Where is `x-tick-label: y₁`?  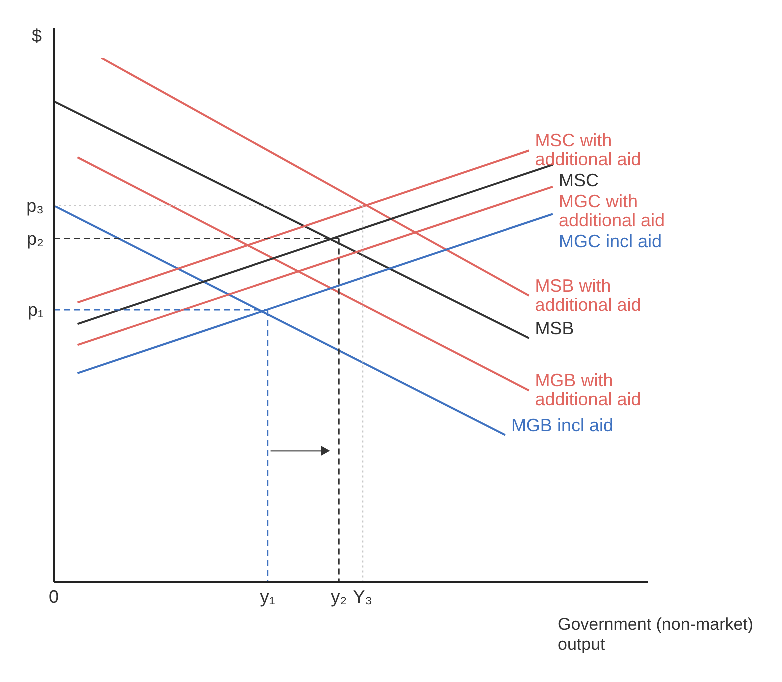
x-tick-label: y₁ is located at coordinates (268, 596).